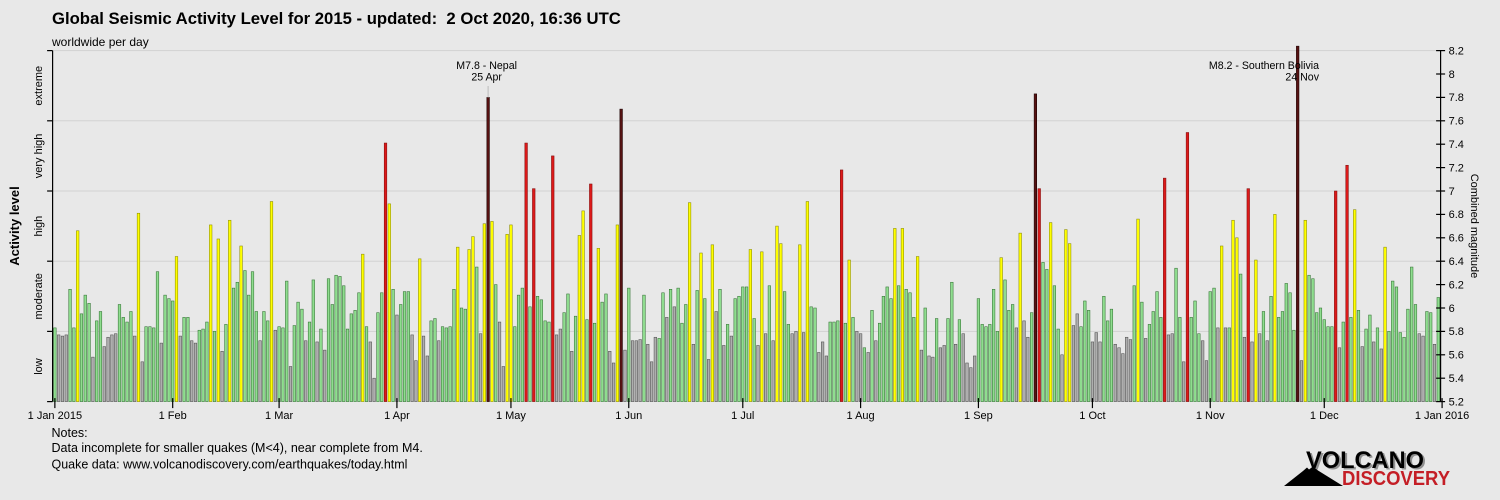  What do you see at coordinates (14, 226) in the screenshot?
I see `svg-text: Activity level` at bounding box center [14, 226].